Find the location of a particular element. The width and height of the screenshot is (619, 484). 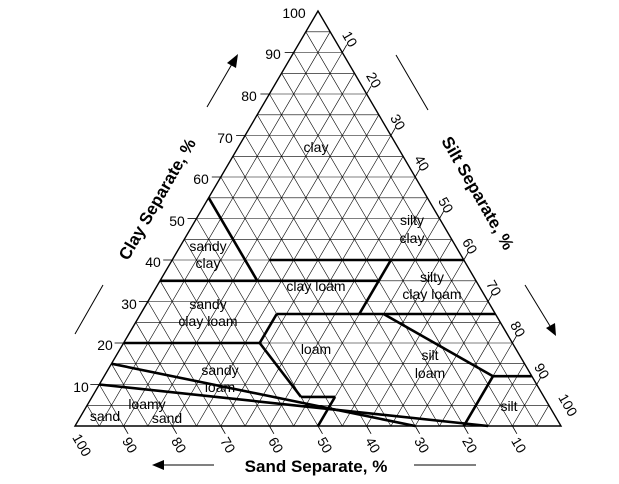

silt-tick-30: 30 is located at coordinates (398, 122).